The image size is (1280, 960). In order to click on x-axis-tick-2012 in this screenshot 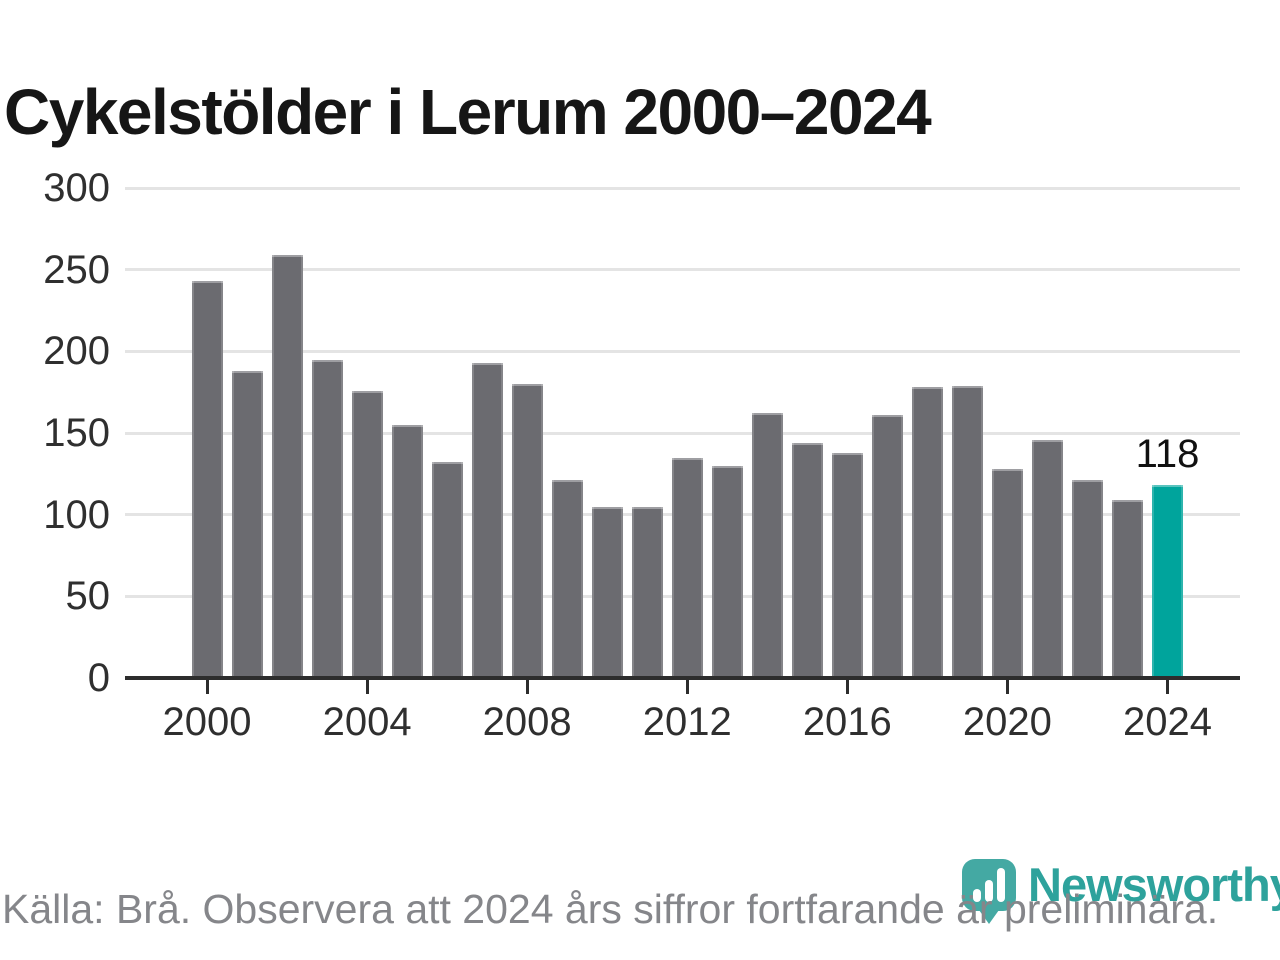, I will do `click(687, 687)`.